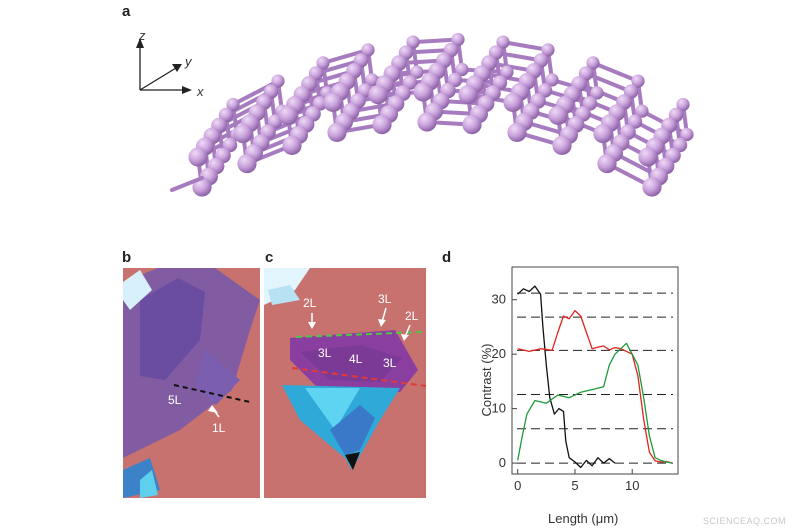 The image size is (800, 530). What do you see at coordinates (574, 485) in the screenshot?
I see `x-tick-label: 5` at bounding box center [574, 485].